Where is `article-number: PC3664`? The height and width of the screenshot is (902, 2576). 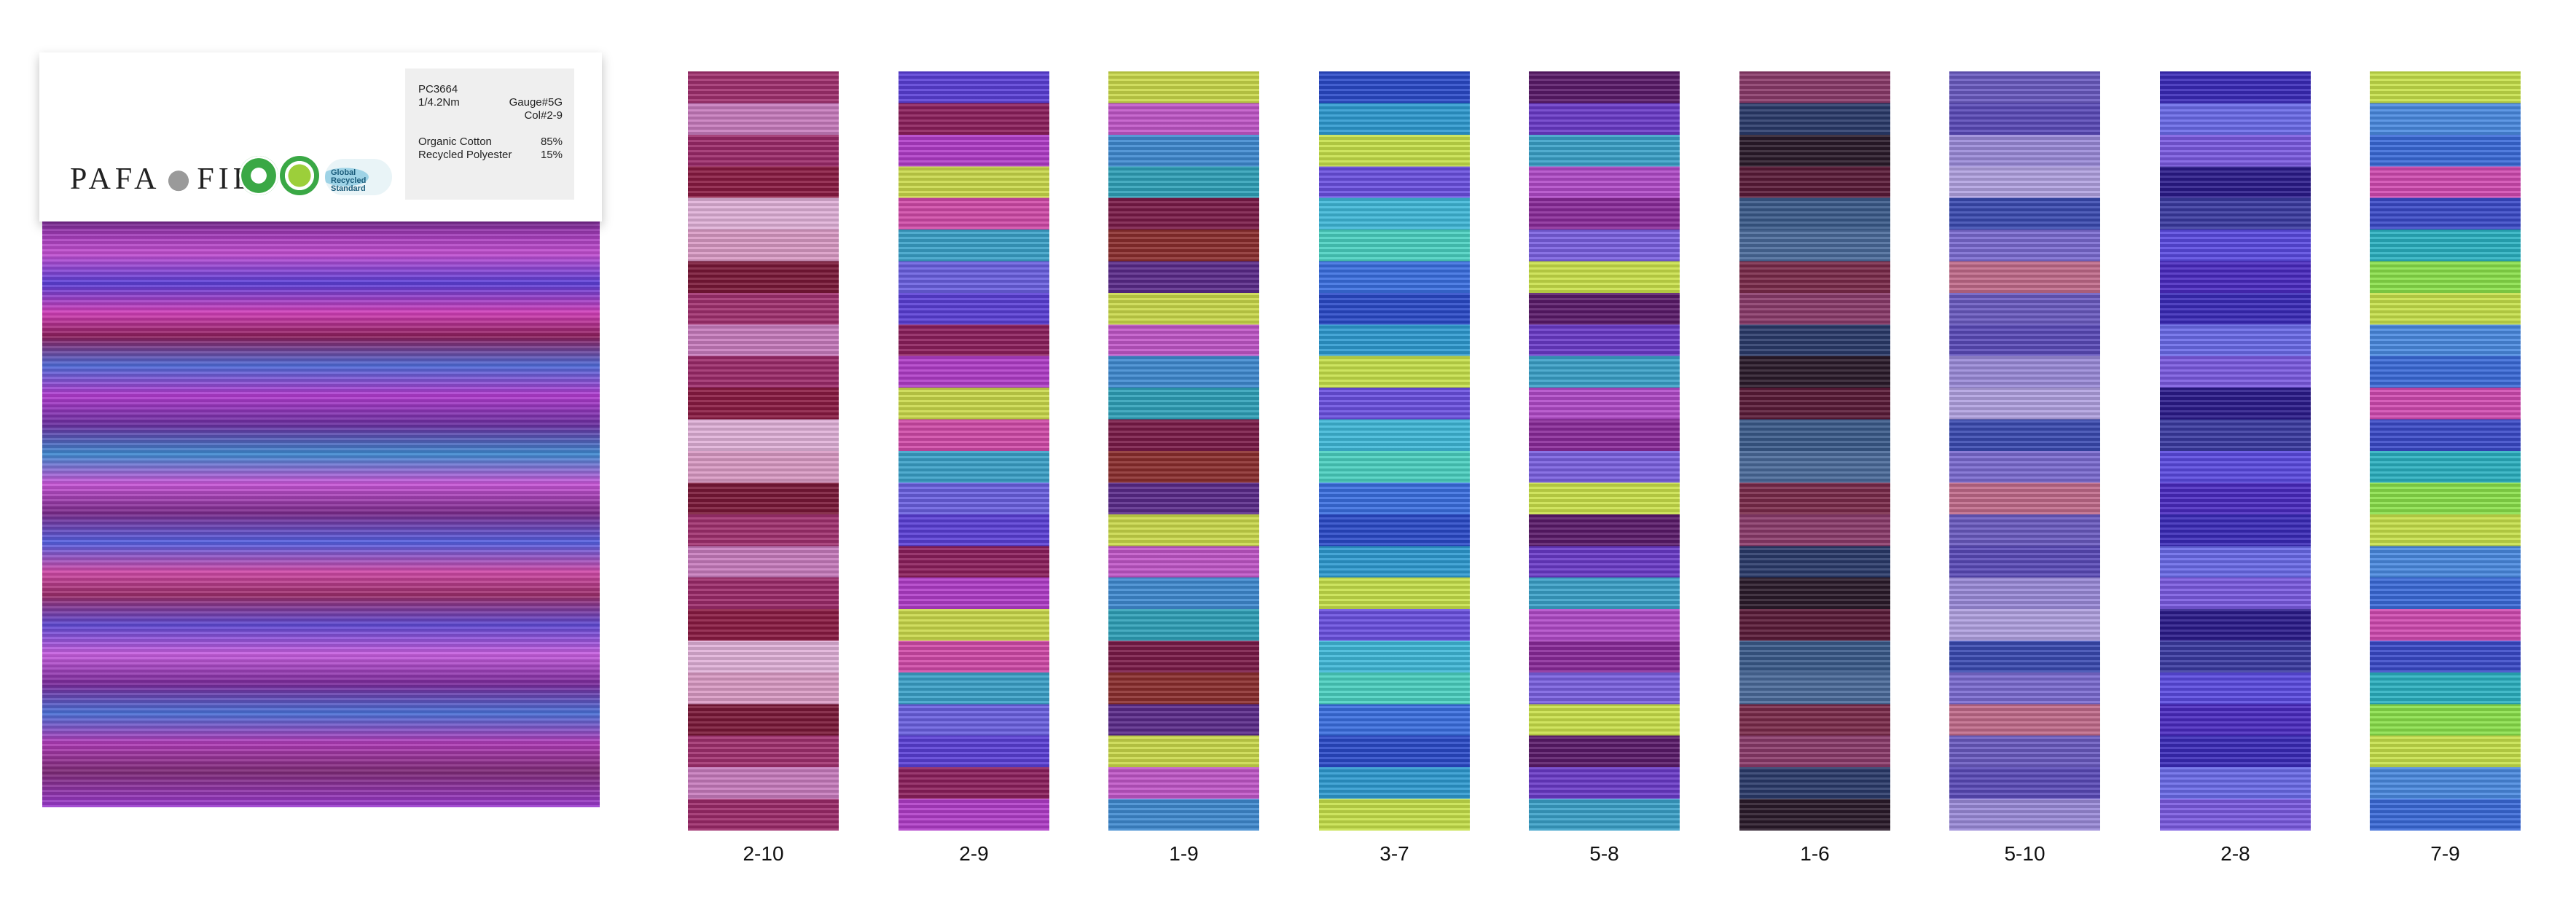
article-number: PC3664 is located at coordinates (438, 89).